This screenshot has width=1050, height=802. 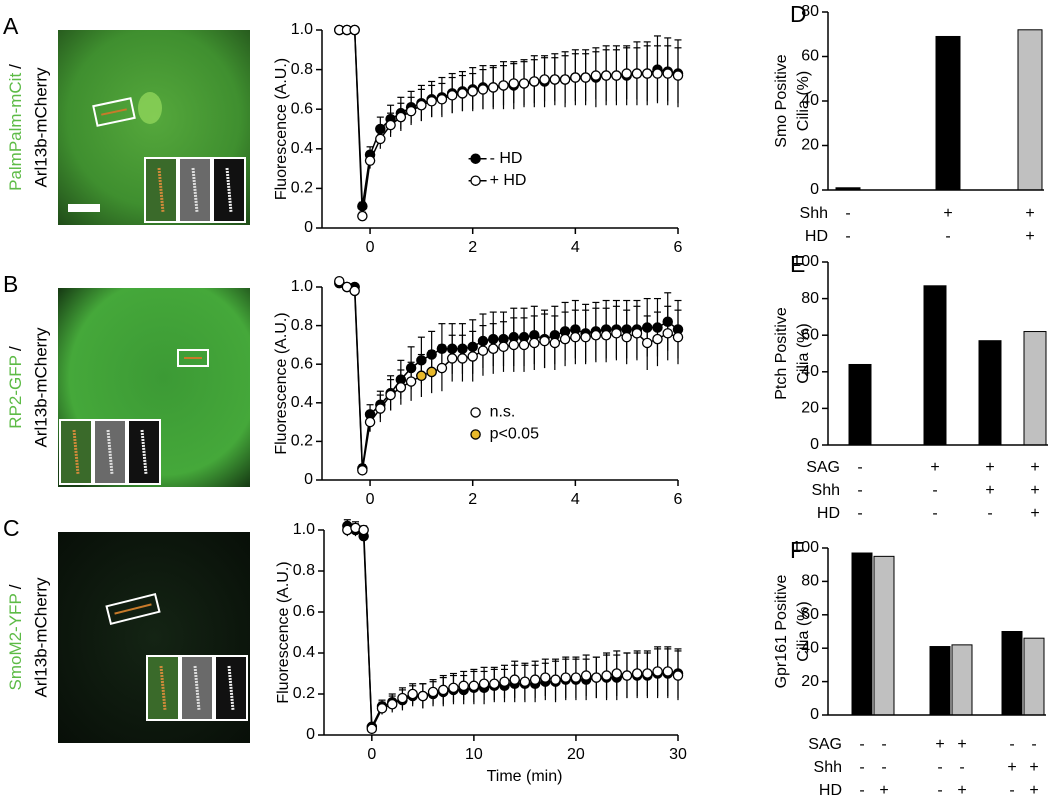 I want to click on x-tick-label: 10, so click(x=474, y=754).